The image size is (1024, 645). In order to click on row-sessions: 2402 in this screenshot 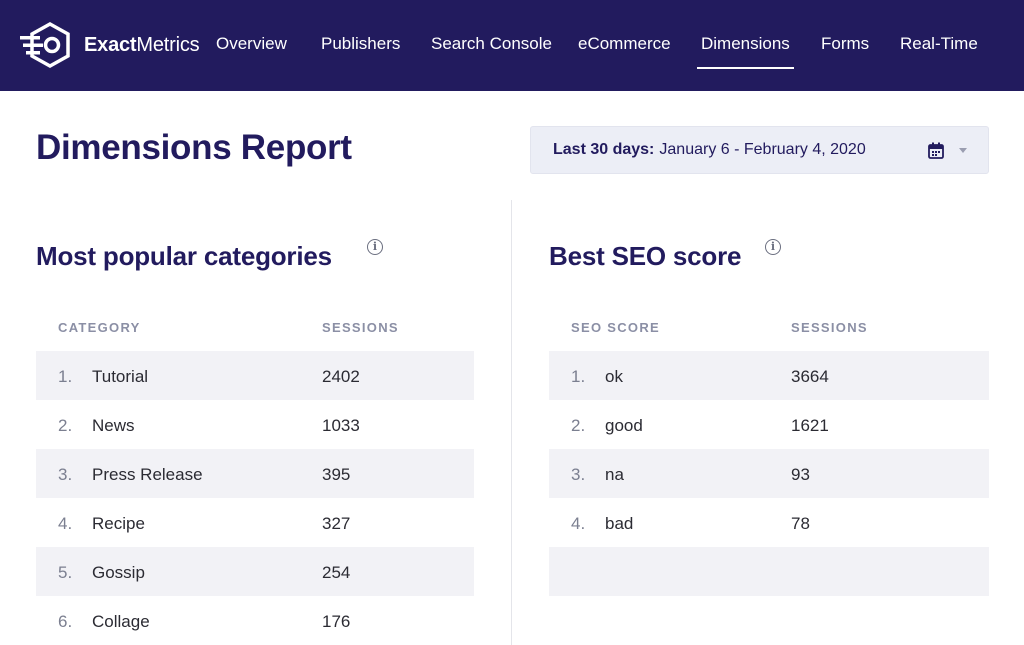, I will do `click(341, 376)`.